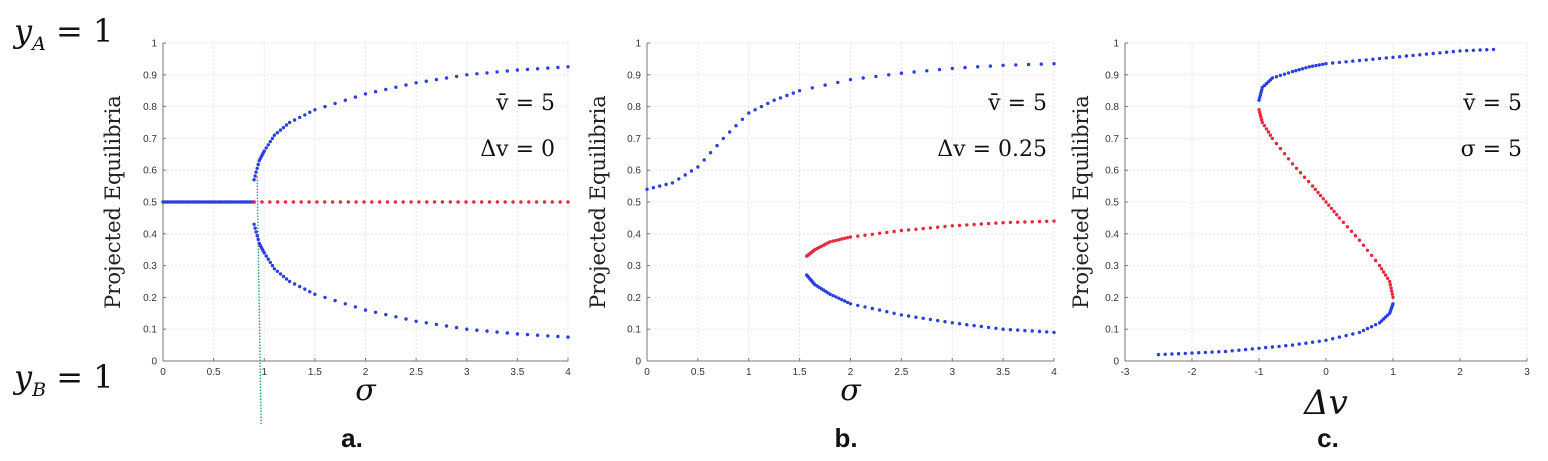 The image size is (1548, 461). Describe the element at coordinates (1112, 75) in the screenshot. I see `y-tick-label: 0.9` at that location.